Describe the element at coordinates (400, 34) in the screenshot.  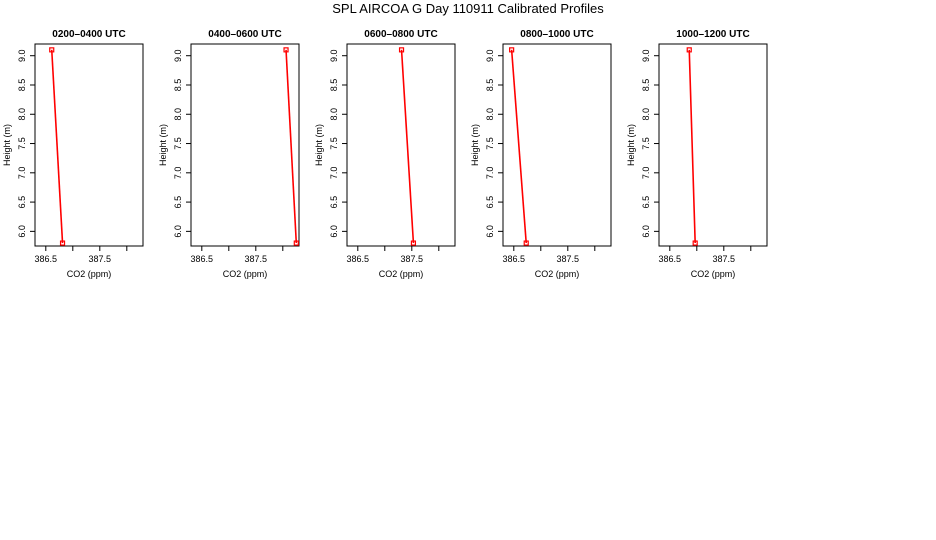
I see `panel-title: 0600–0800 UTC` at that location.